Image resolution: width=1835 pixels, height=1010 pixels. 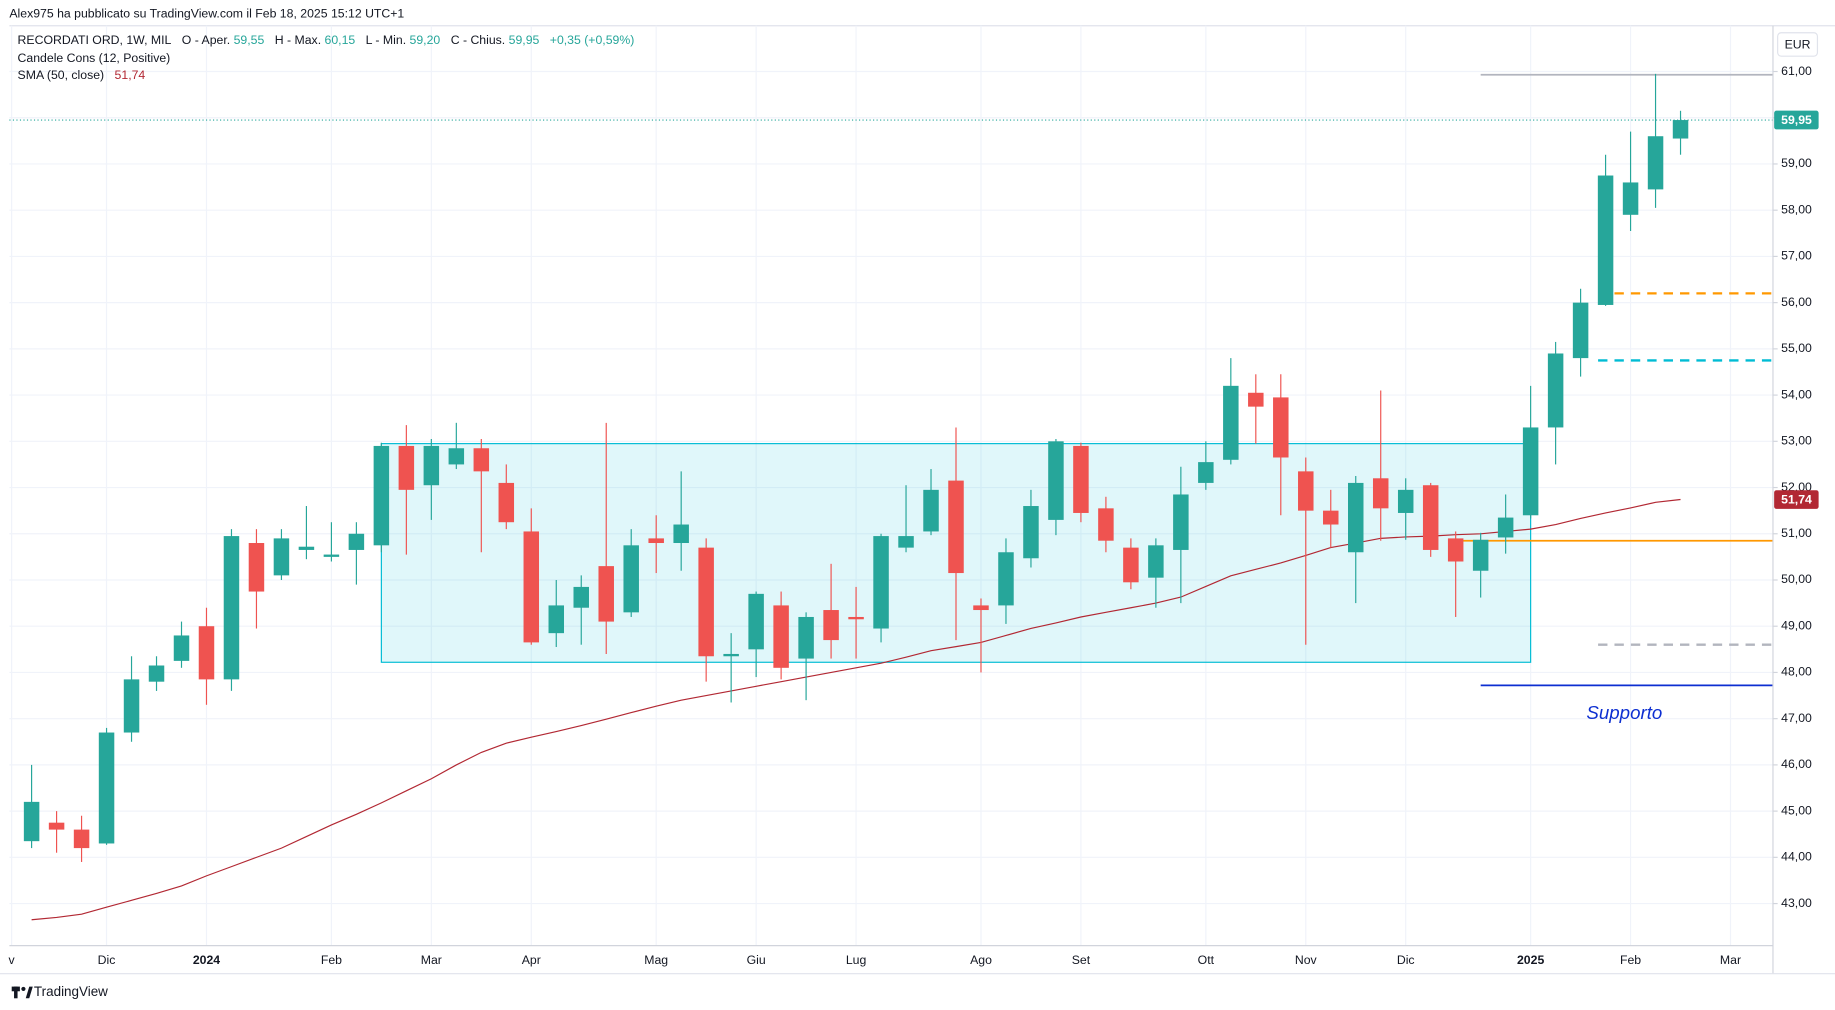 What do you see at coordinates (386, 40) in the screenshot?
I see `legend-label: L - Min.` at bounding box center [386, 40].